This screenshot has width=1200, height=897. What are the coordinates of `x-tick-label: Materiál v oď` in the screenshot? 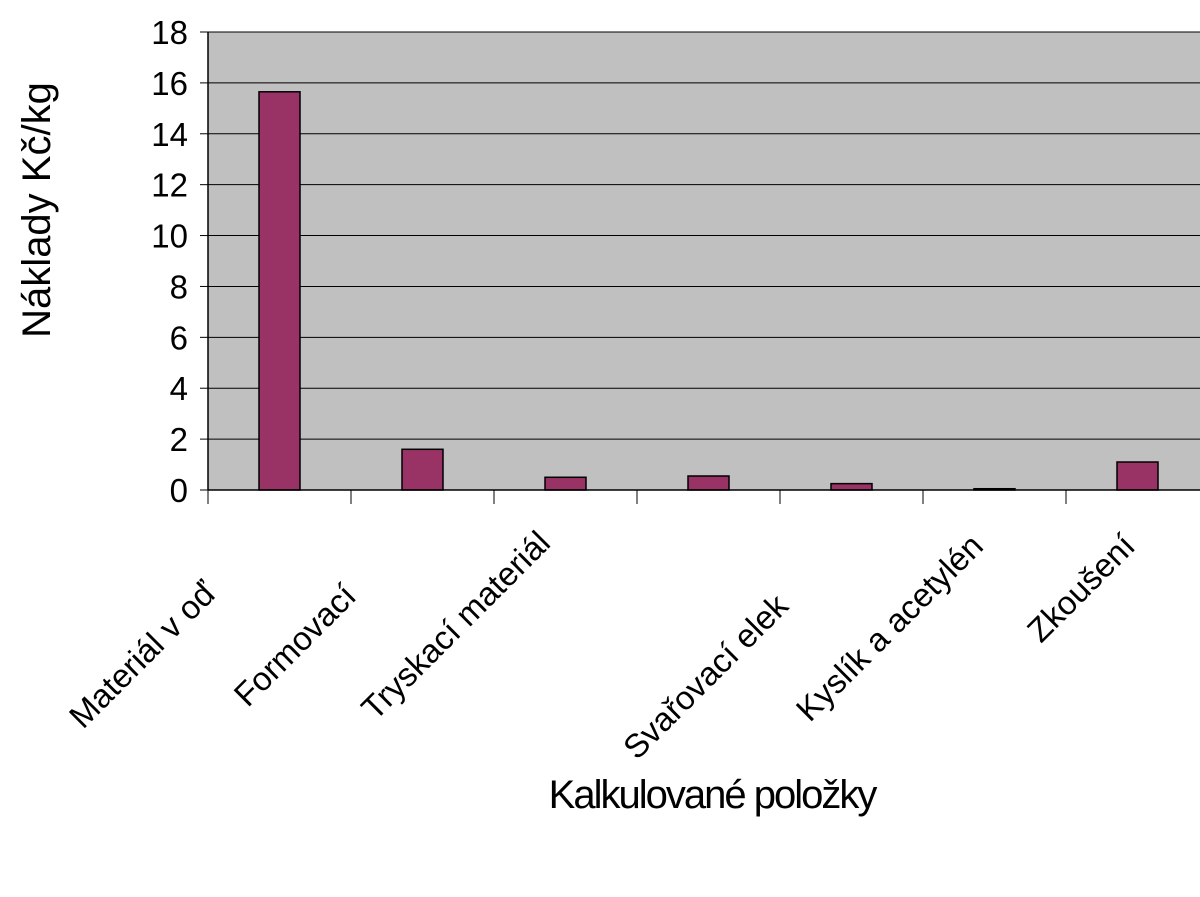 It's located at (143, 654).